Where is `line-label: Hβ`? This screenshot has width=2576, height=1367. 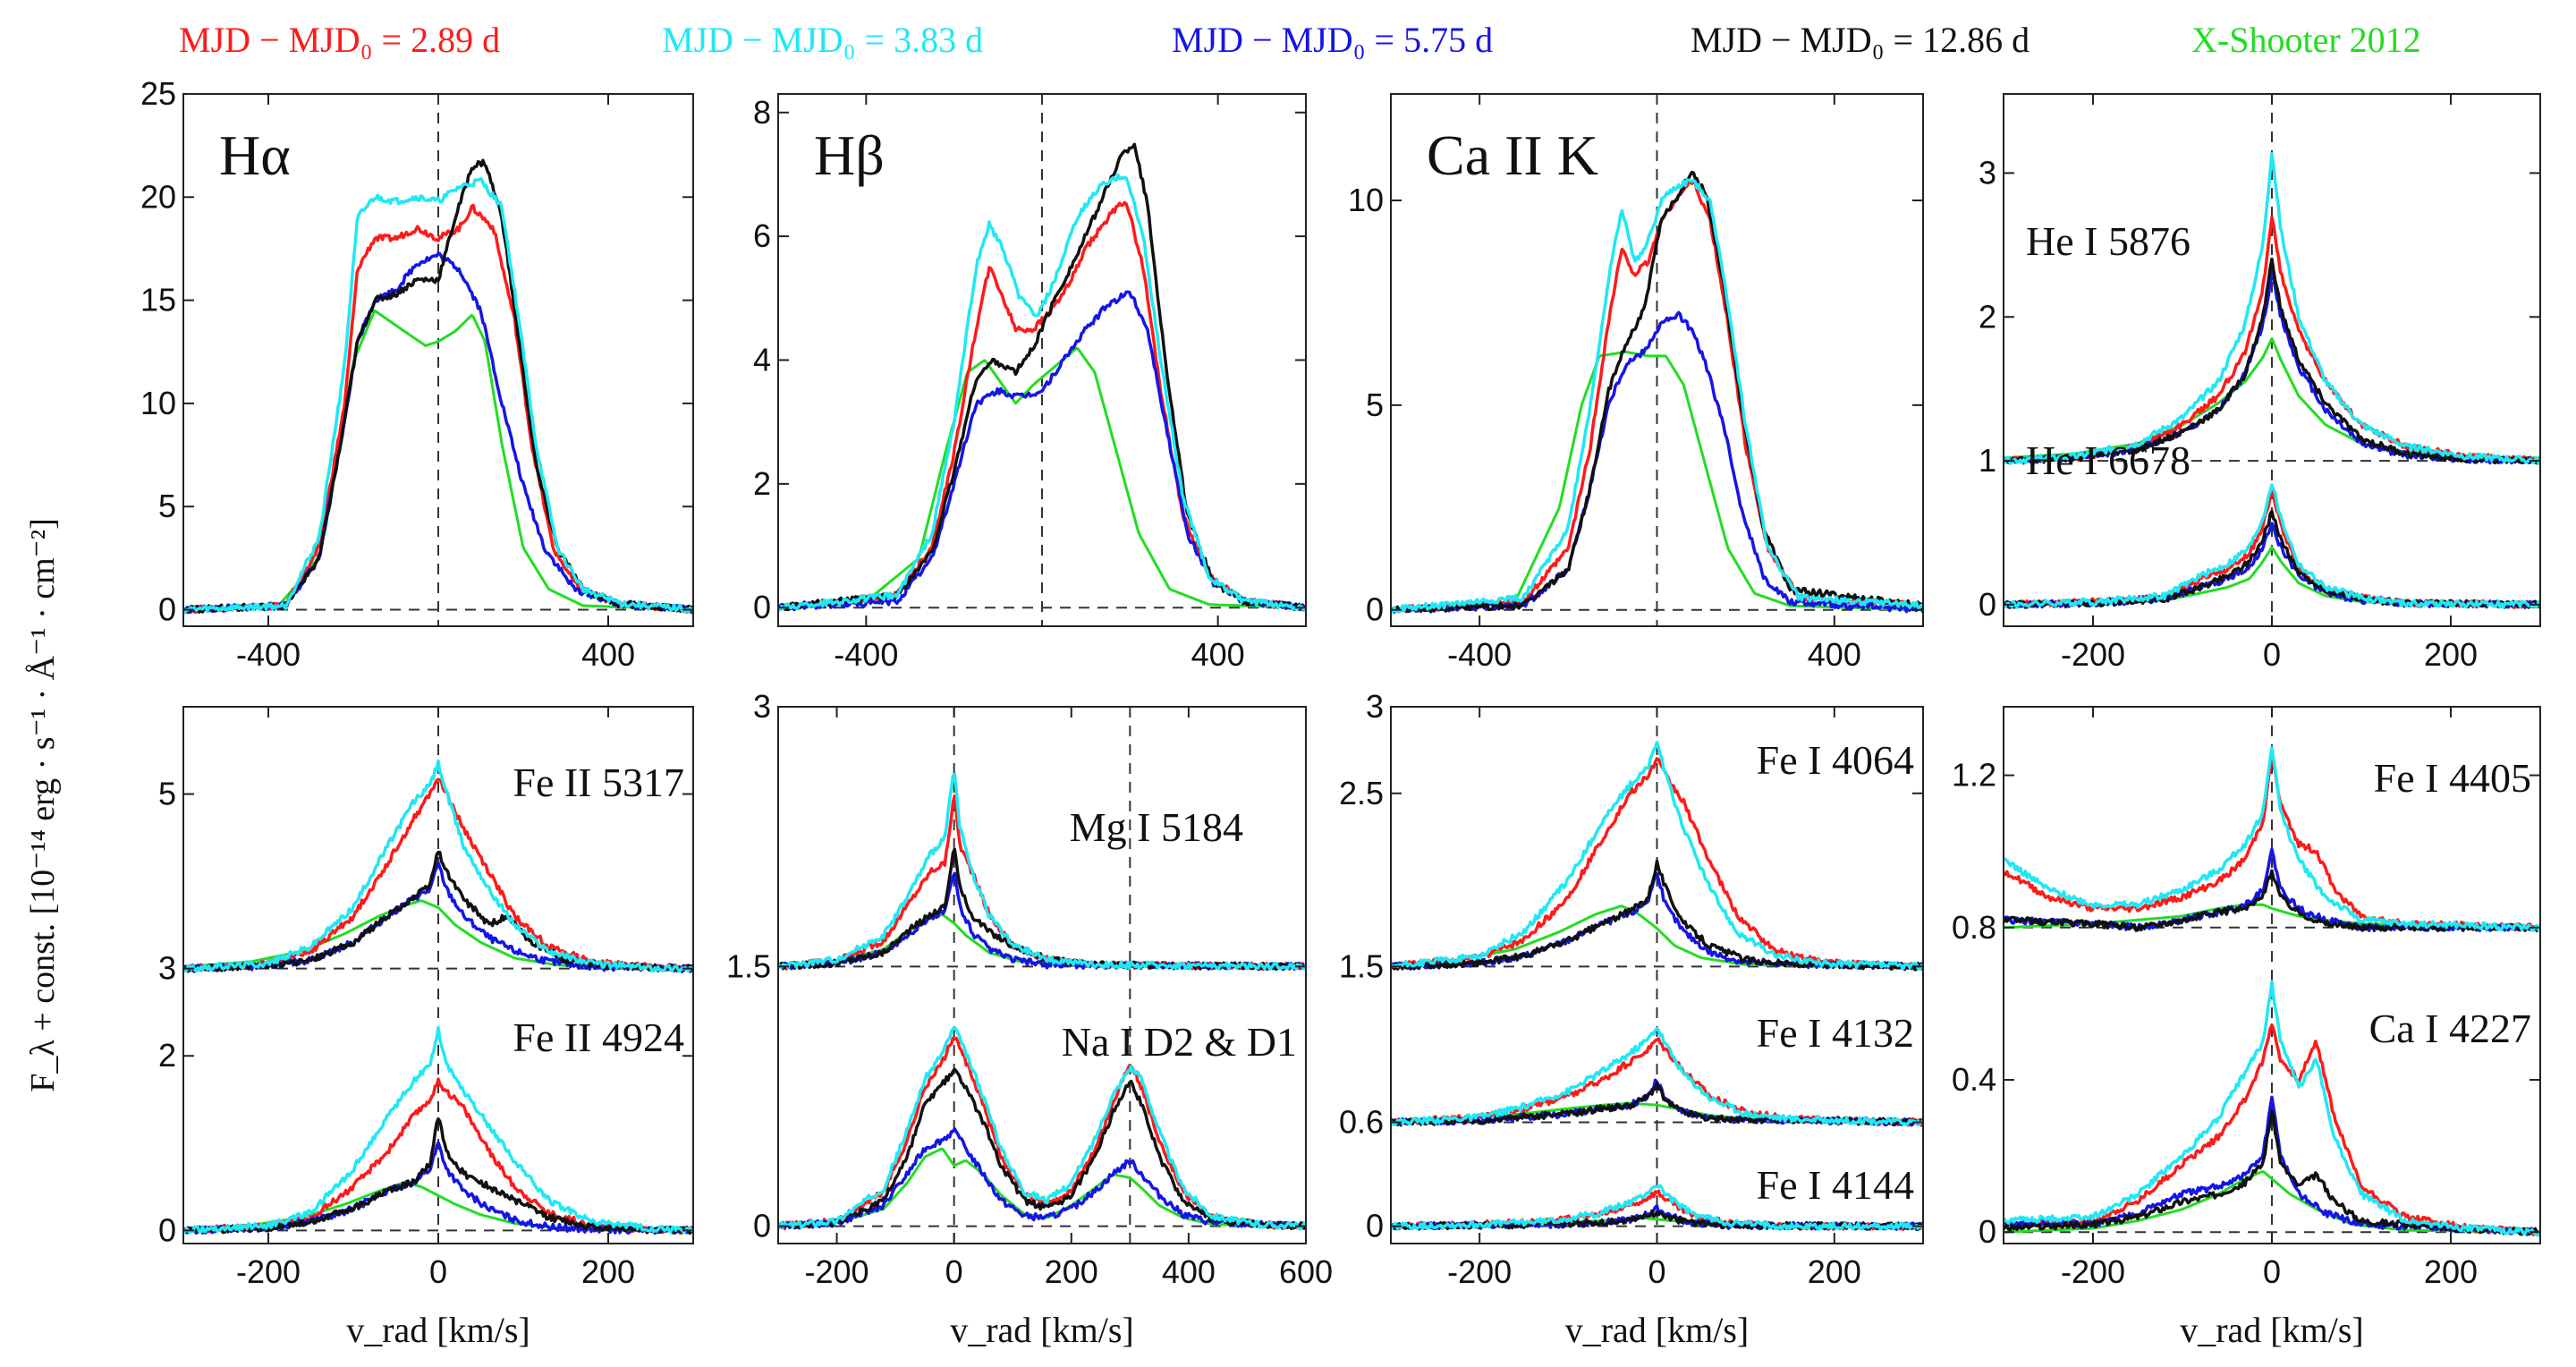
line-label: Hβ is located at coordinates (849, 155).